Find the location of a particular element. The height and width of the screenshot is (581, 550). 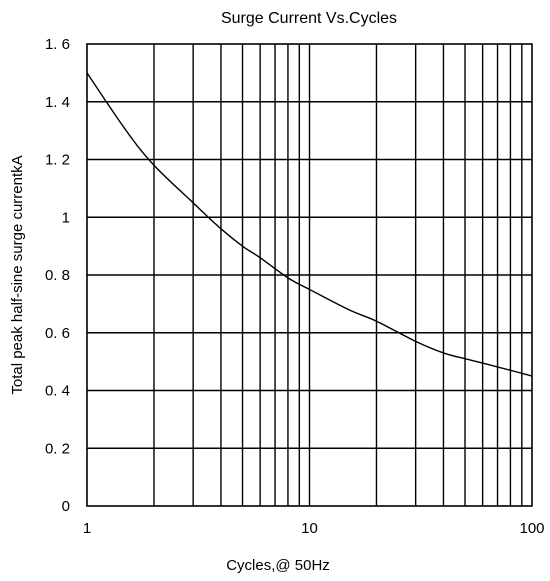

chart-title: Surge Current Vs.Cycles is located at coordinates (309, 18).